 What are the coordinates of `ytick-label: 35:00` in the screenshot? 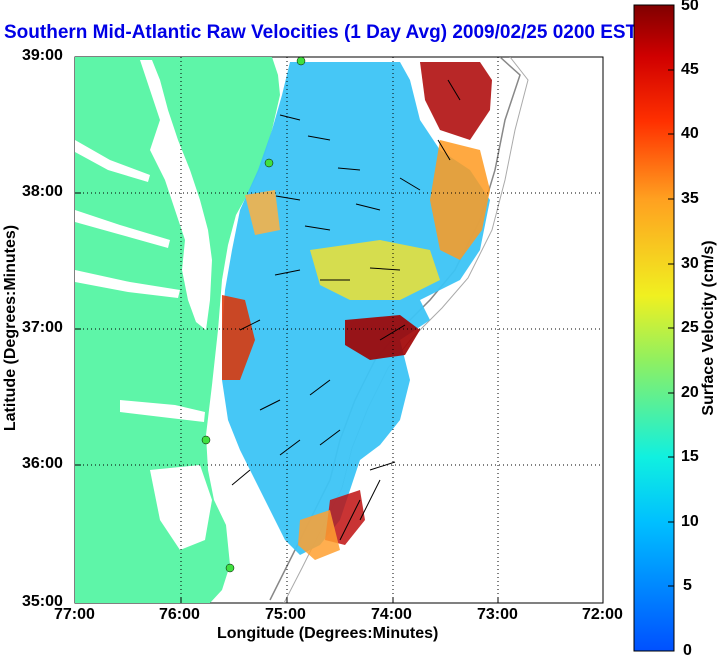 It's located at (42, 601).